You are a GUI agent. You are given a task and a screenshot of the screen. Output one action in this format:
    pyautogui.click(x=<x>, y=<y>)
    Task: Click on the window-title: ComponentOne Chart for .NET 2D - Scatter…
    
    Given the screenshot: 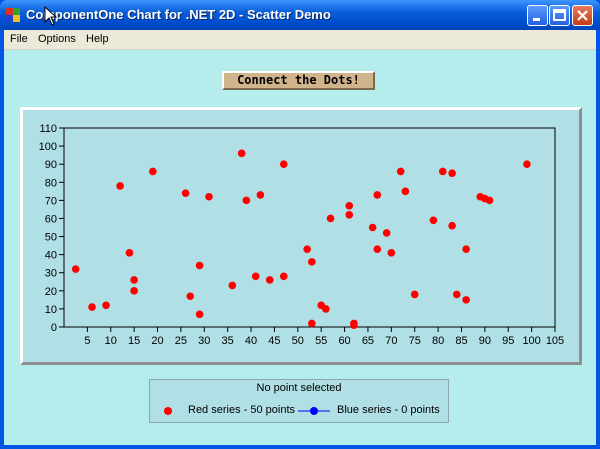 What is the action you would take?
    pyautogui.click(x=178, y=14)
    